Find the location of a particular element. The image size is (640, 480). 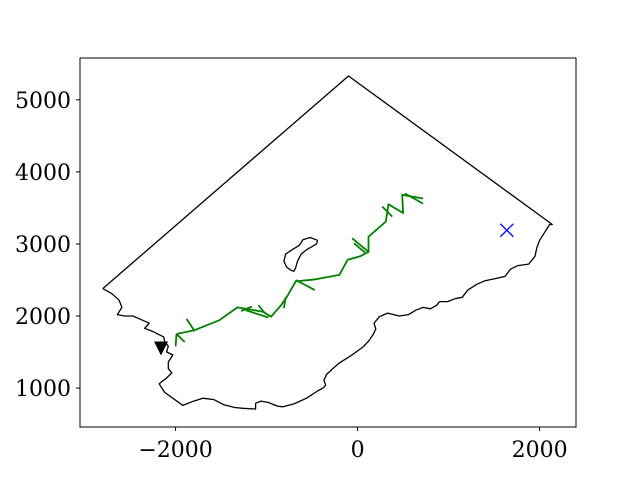

path-line is located at coordinates (300, 264).